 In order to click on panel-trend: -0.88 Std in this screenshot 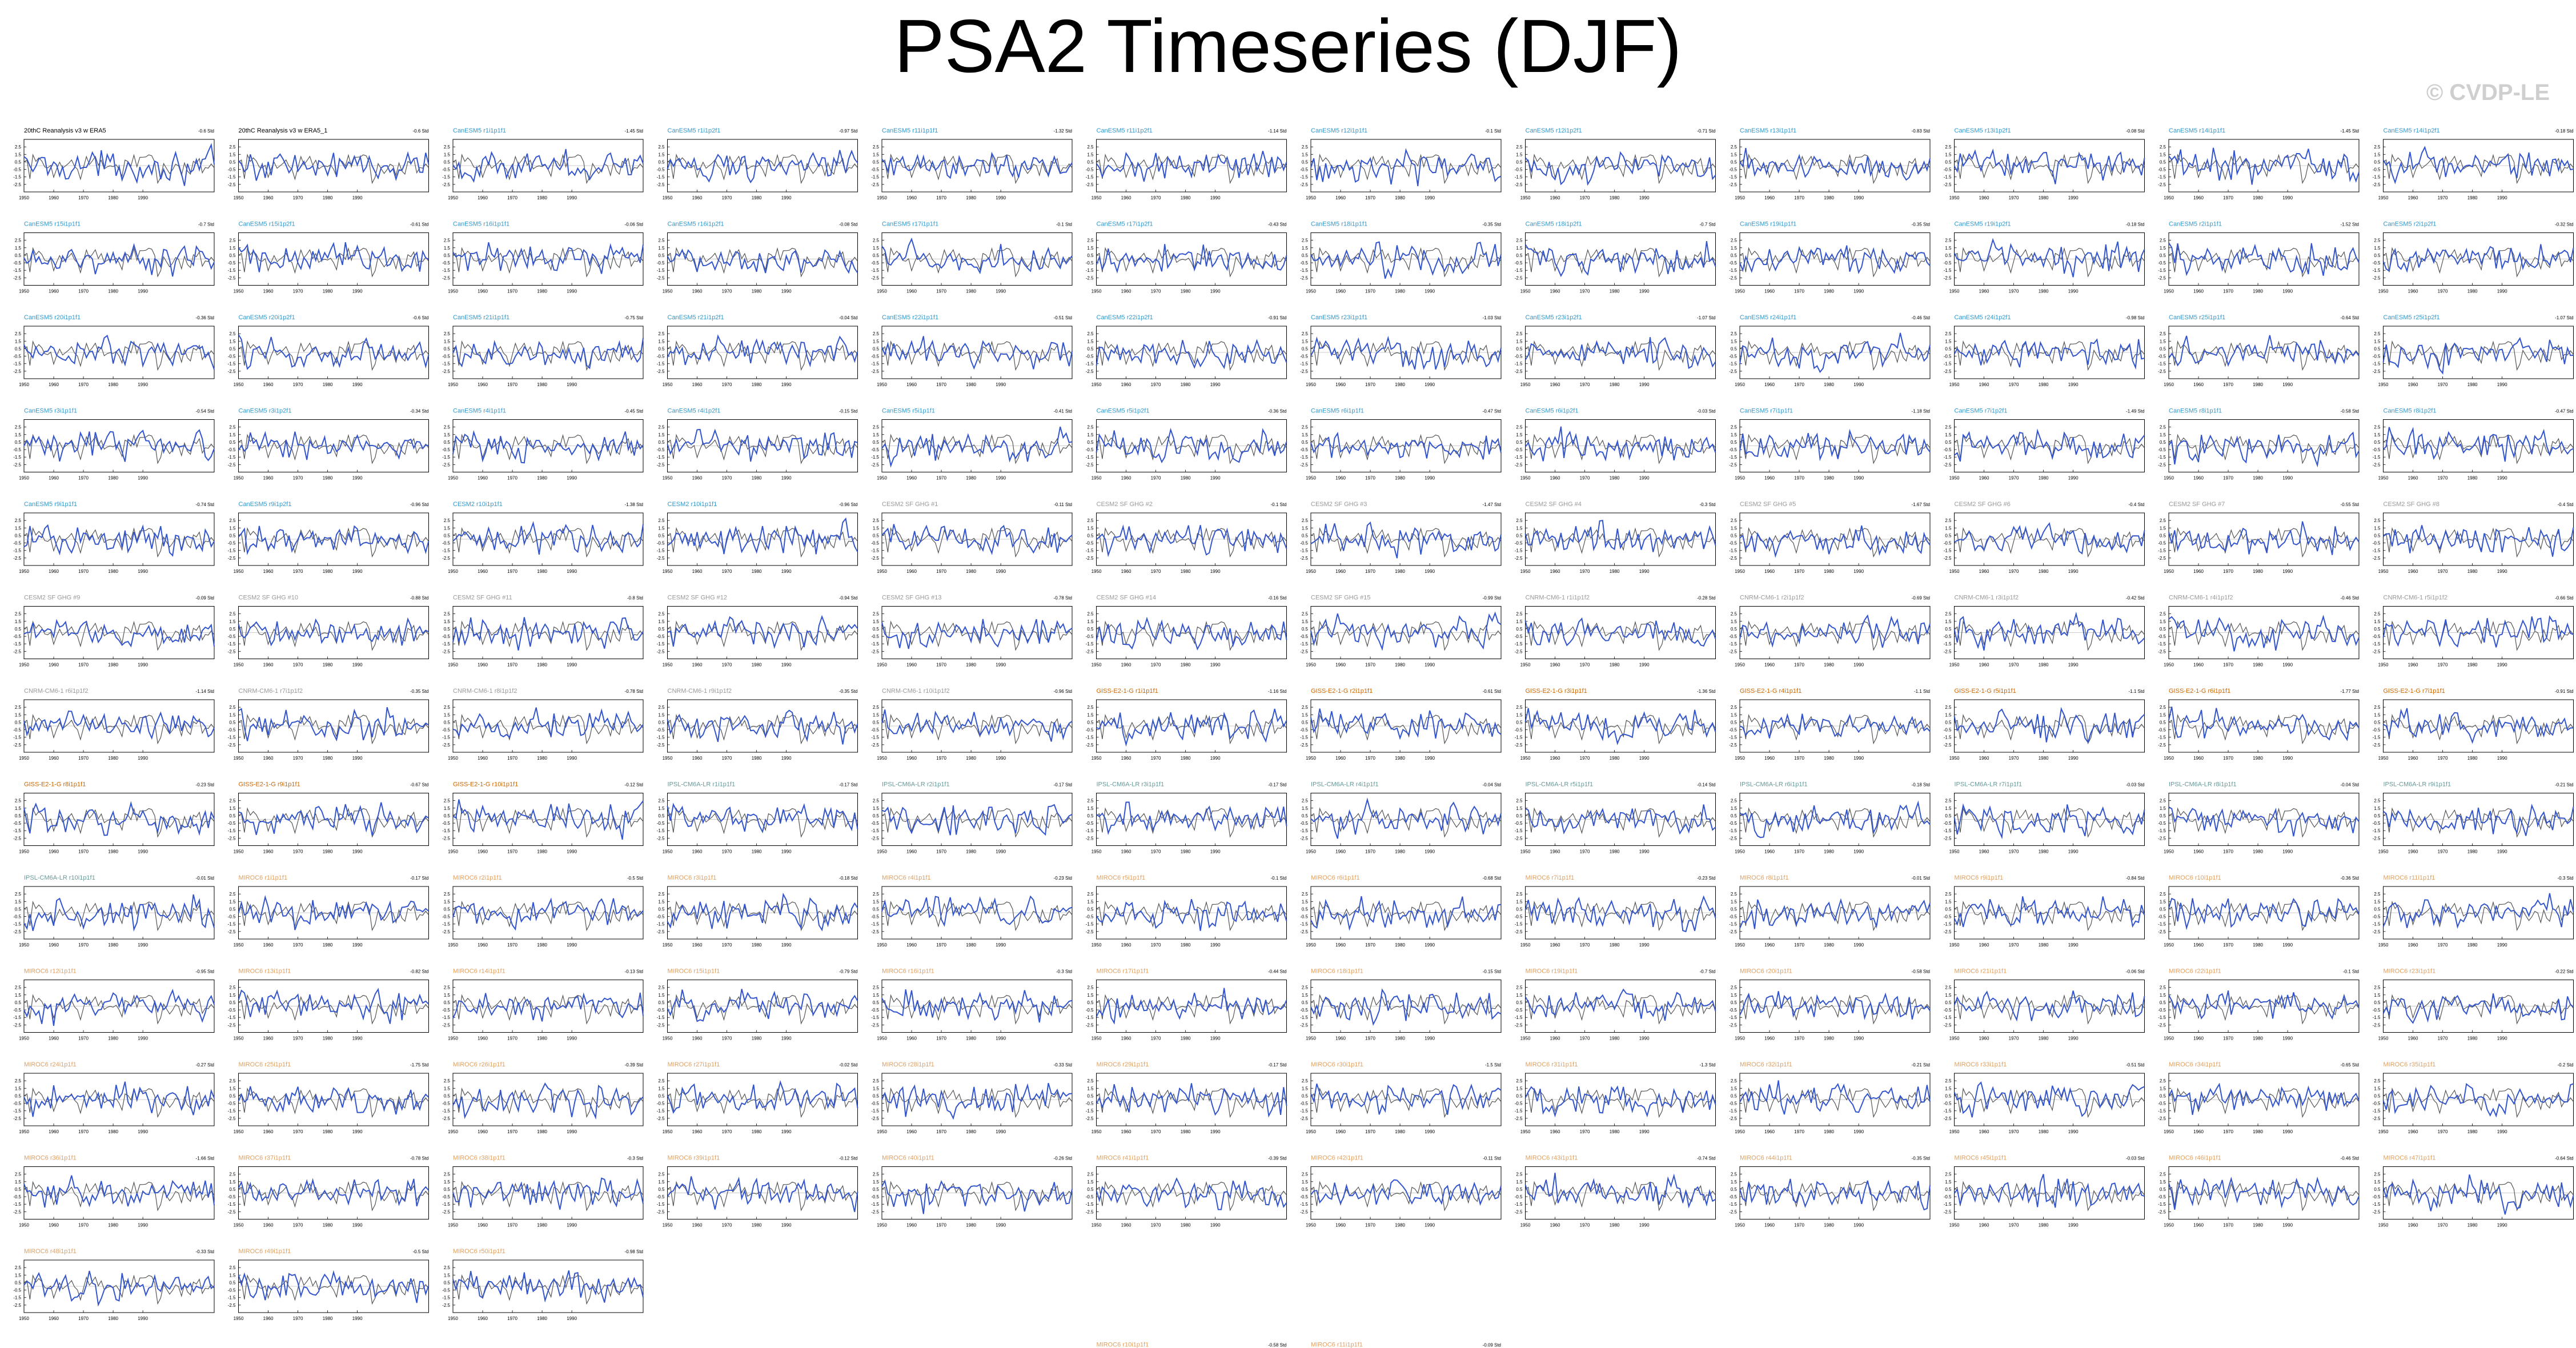, I will do `click(419, 598)`.